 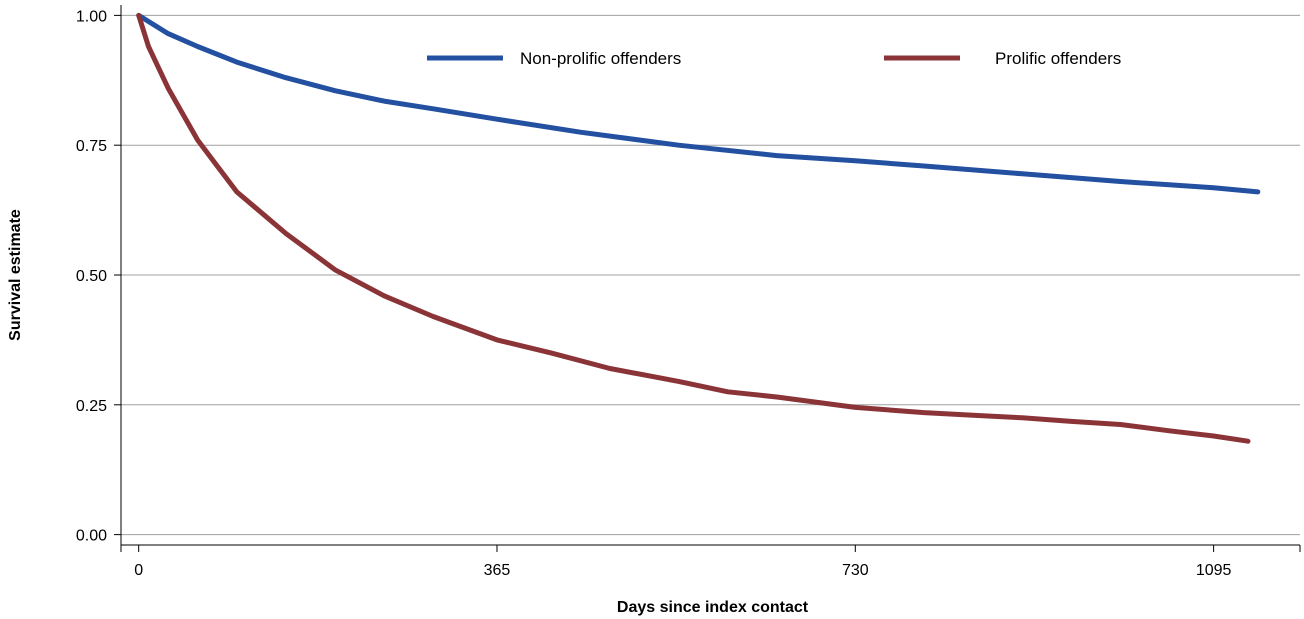 I want to click on x-tick-label: 0, so click(x=138, y=570).